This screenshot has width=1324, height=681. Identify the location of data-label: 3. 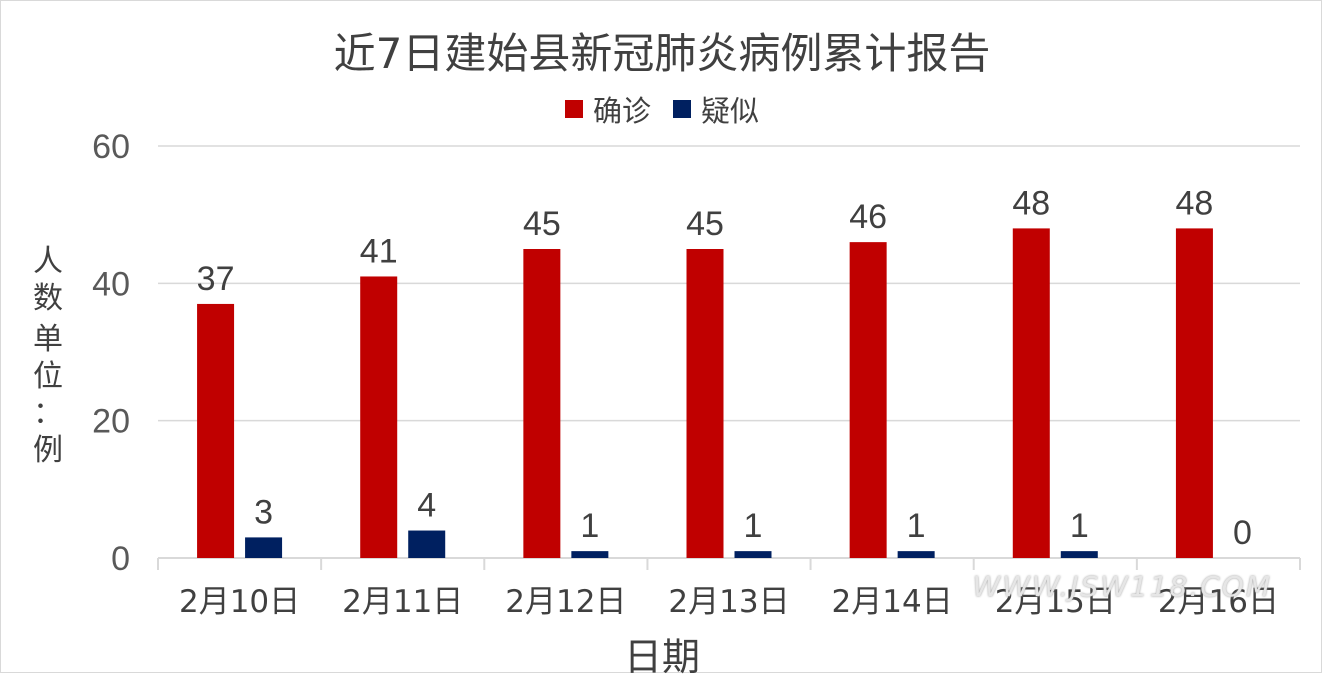
(263, 512).